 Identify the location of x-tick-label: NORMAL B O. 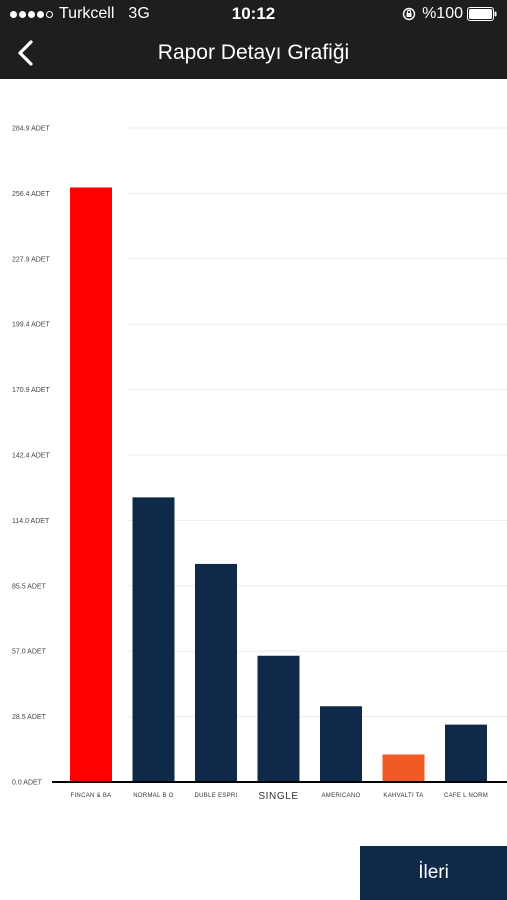
(153, 796).